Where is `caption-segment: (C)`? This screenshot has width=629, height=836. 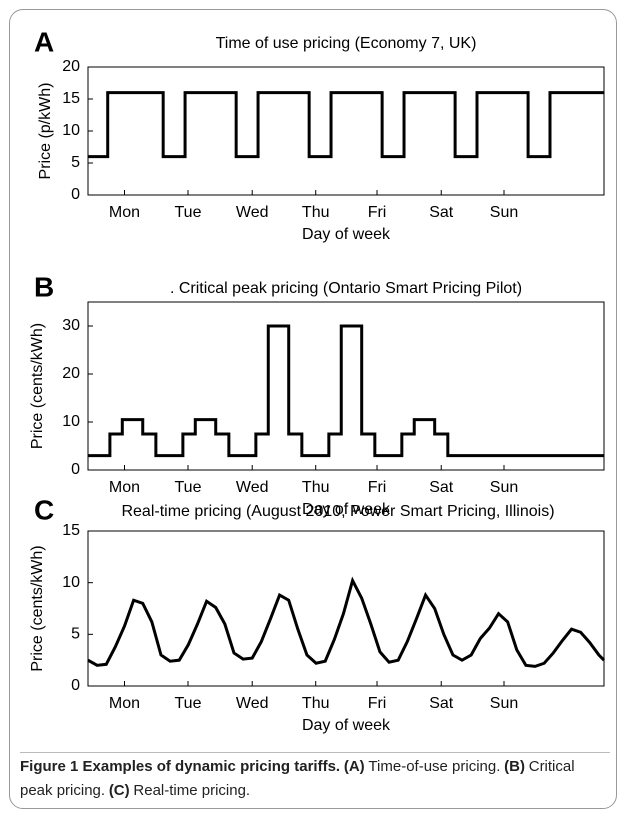 caption-segment: (C) is located at coordinates (119, 790).